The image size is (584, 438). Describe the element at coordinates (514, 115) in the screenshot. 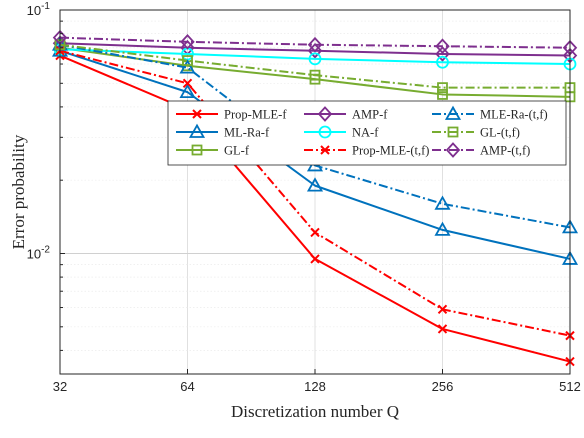

I see `legend-label: MLE-Ra-(t,f)` at that location.